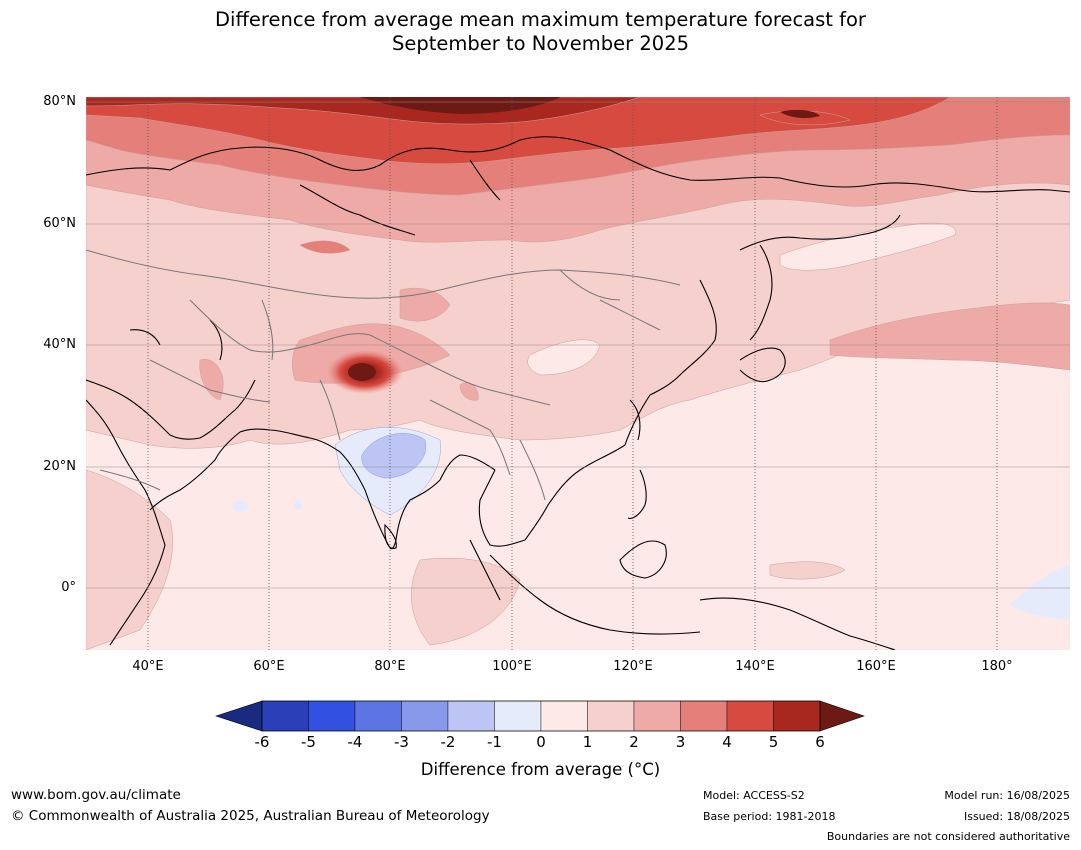 The image size is (1081, 850). I want to click on issued-text: Issued: 18/08/2025, so click(1016, 816).